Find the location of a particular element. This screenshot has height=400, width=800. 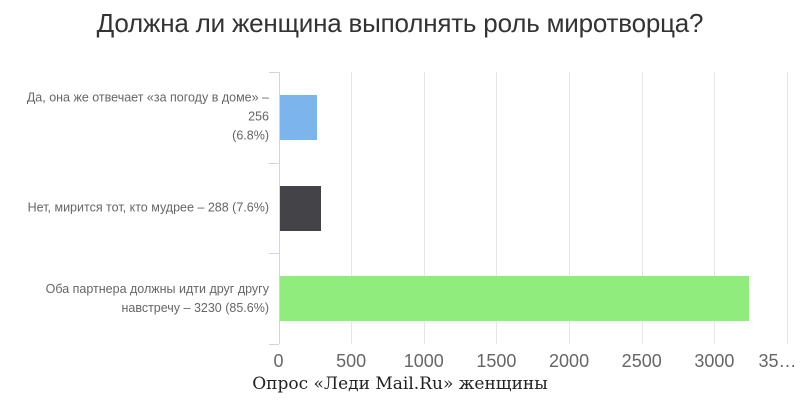

chart-caption: Опрос «Леди Mail.Ru» женщины is located at coordinates (400, 384).